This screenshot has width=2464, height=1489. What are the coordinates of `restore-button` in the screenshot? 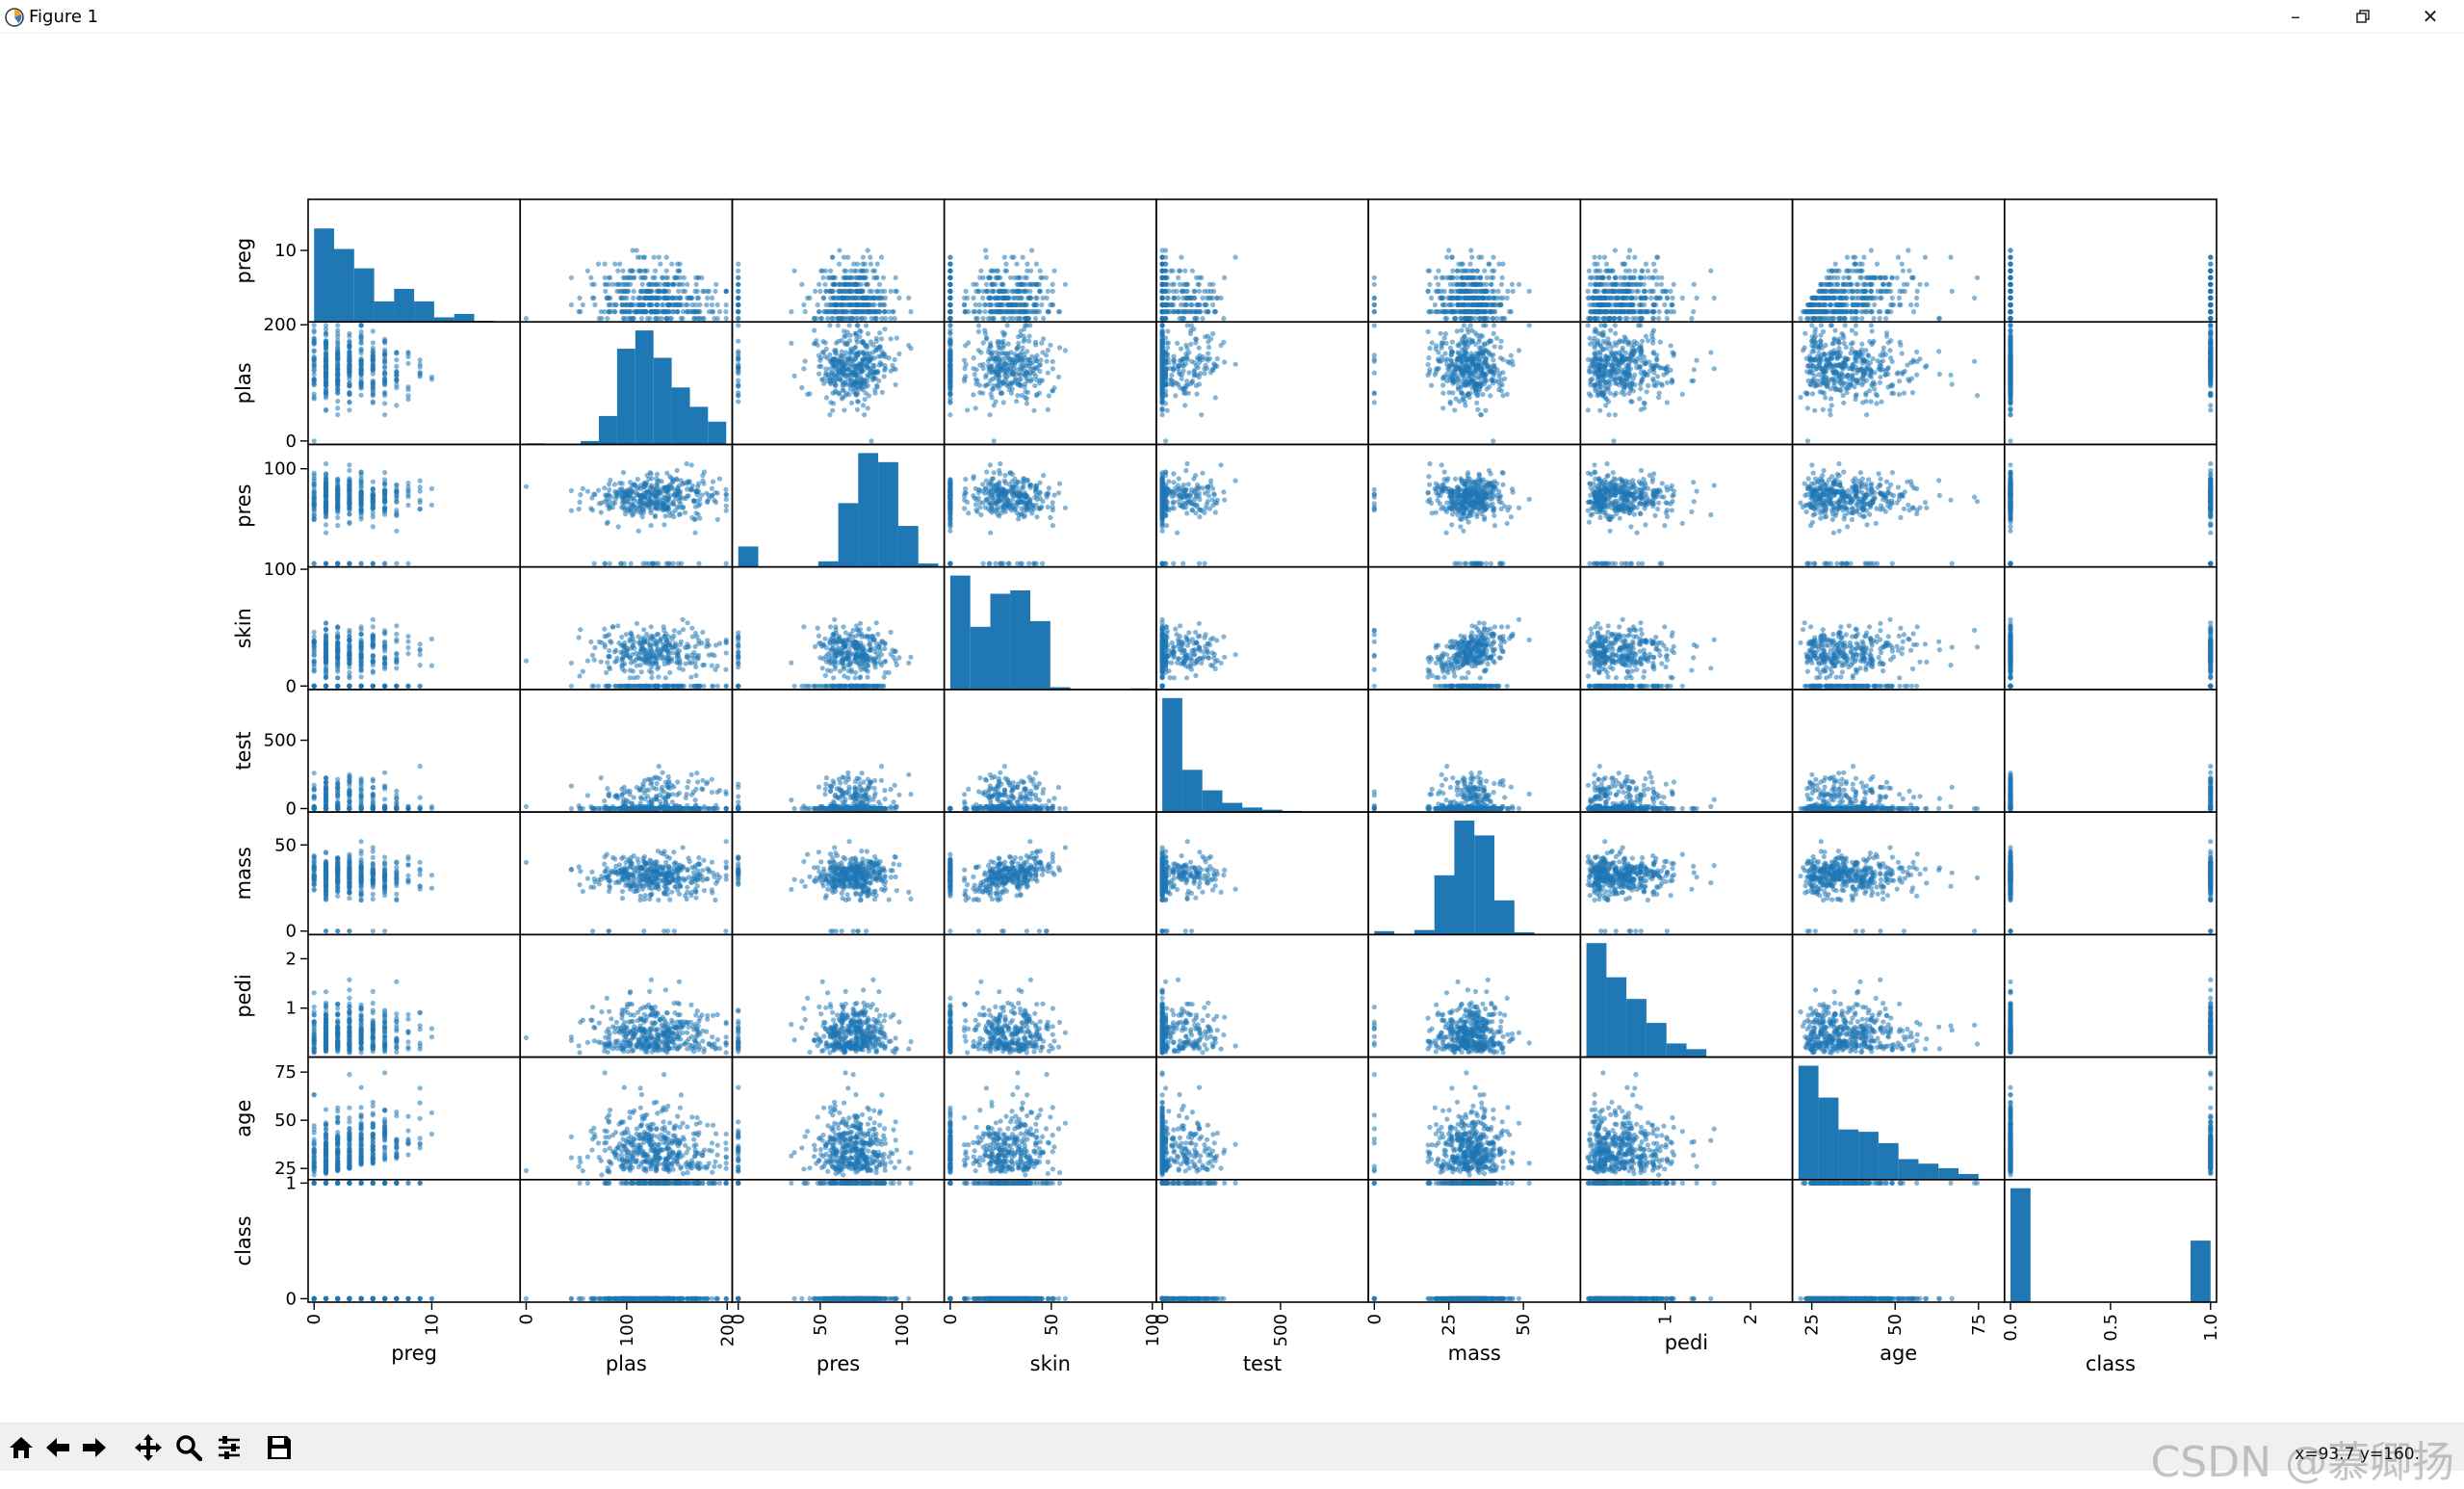 It's located at (2363, 16).